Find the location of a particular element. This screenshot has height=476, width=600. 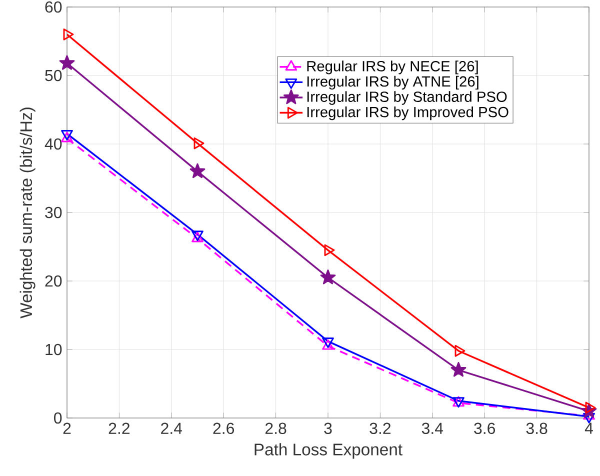

y-tick-label: 50 is located at coordinates (53, 76).